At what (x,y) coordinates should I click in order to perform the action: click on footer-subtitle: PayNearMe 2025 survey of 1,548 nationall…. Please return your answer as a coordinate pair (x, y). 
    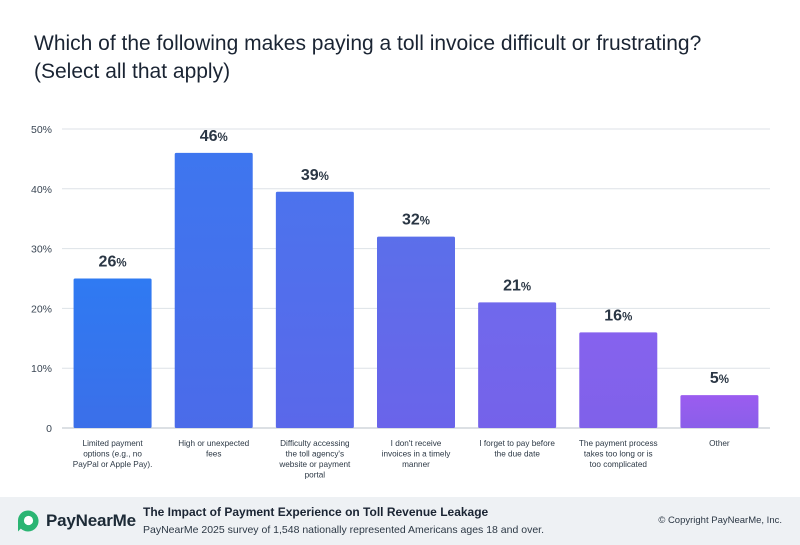
    Looking at the image, I should click on (343, 530).